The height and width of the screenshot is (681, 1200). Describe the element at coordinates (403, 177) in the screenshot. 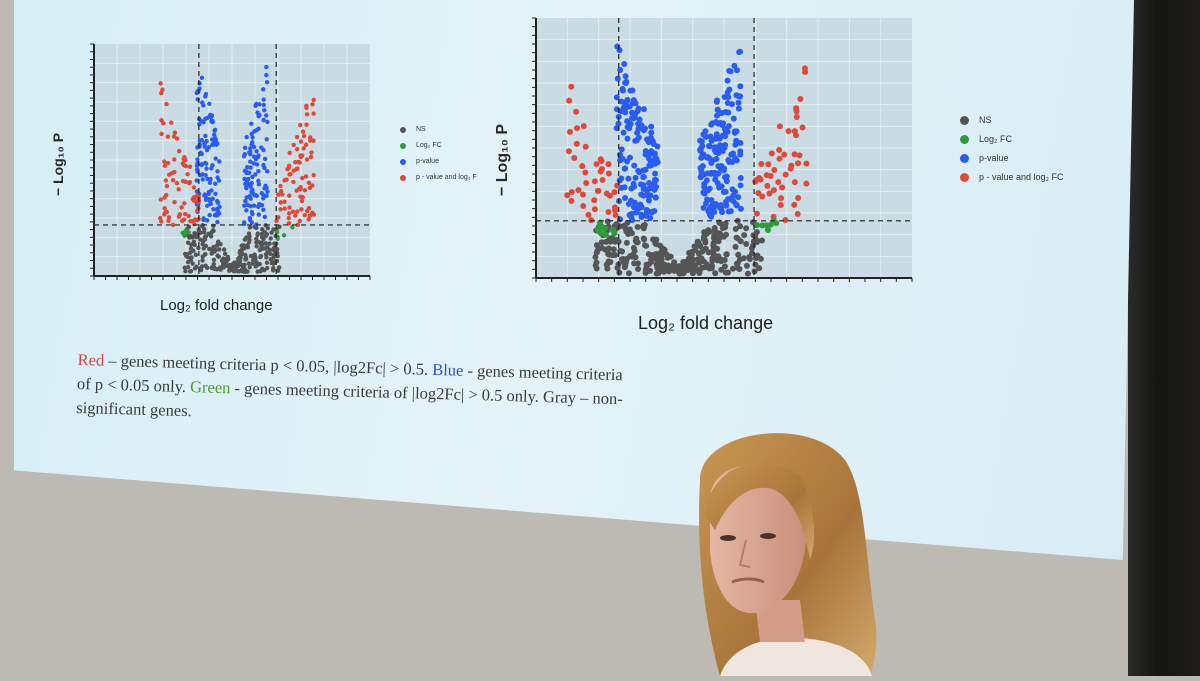

I see `legend-dot-both` at that location.